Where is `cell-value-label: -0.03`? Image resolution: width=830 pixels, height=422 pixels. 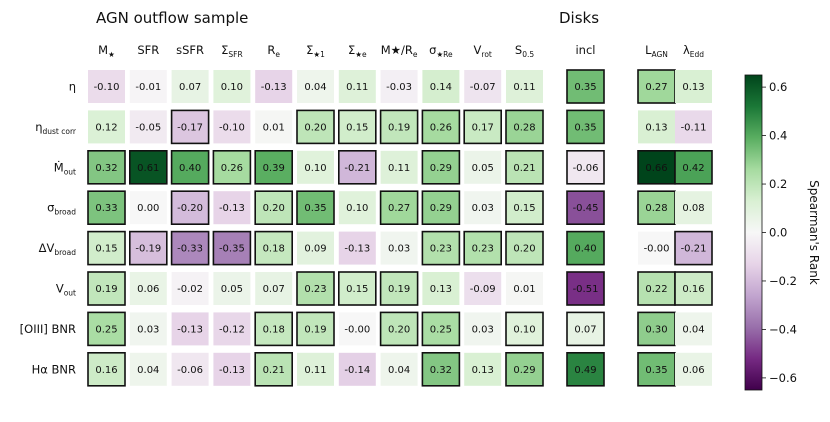
cell-value-label: -0.03 is located at coordinates (399, 87).